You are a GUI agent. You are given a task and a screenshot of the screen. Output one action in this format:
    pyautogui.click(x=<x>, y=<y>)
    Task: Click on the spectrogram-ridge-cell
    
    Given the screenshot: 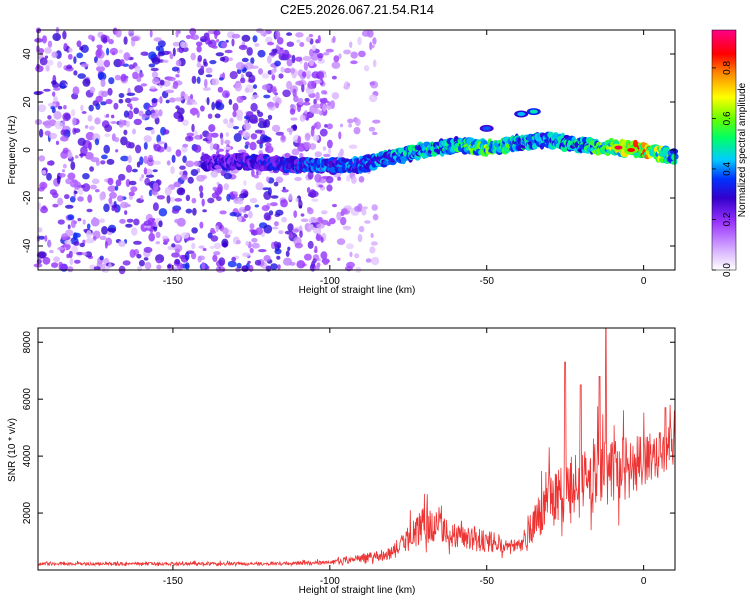 What is the action you would take?
    pyautogui.click(x=369, y=156)
    